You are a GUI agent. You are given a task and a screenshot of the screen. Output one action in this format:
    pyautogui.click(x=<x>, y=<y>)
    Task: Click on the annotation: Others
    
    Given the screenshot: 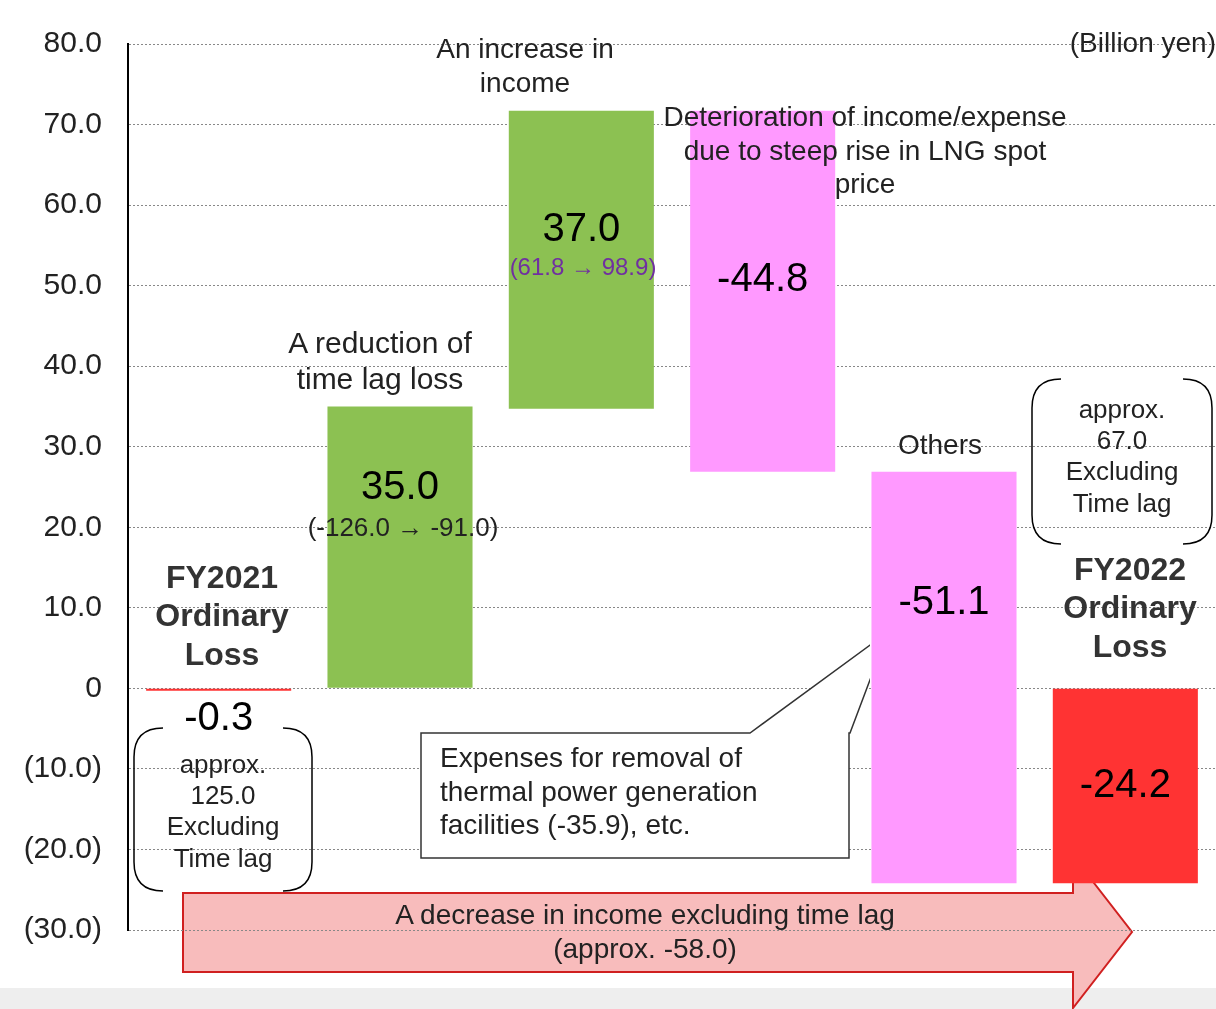 What is the action you would take?
    pyautogui.click(x=940, y=445)
    